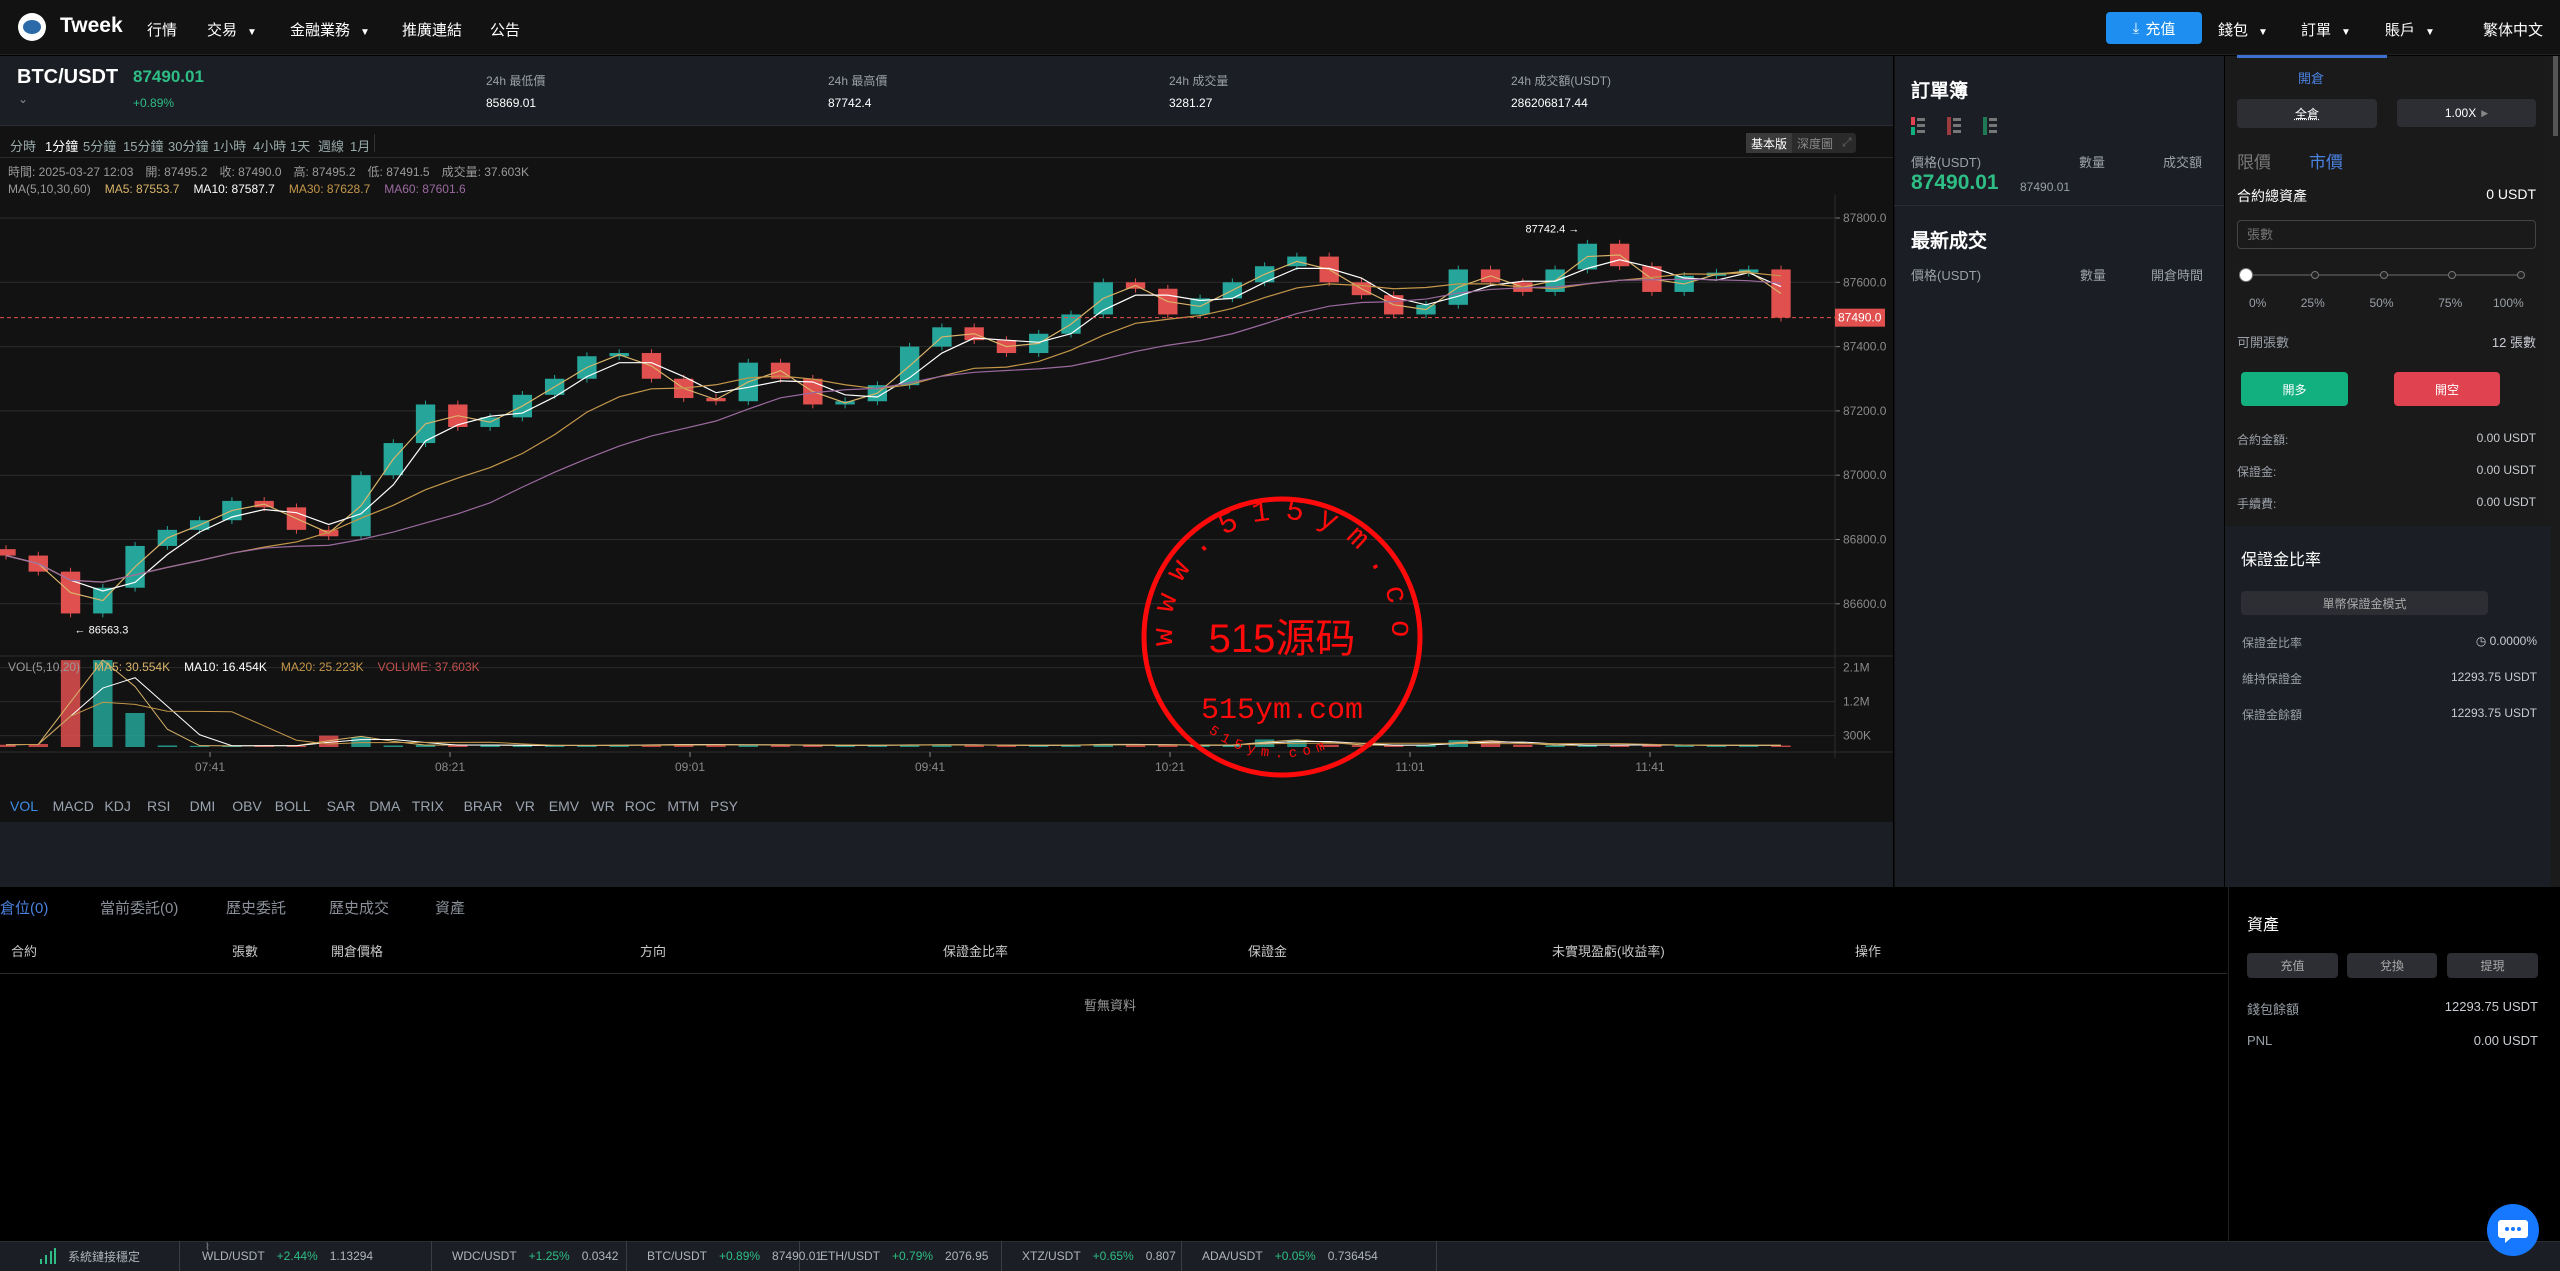  What do you see at coordinates (2555, 471) in the screenshot?
I see `scrollbar` at bounding box center [2555, 471].